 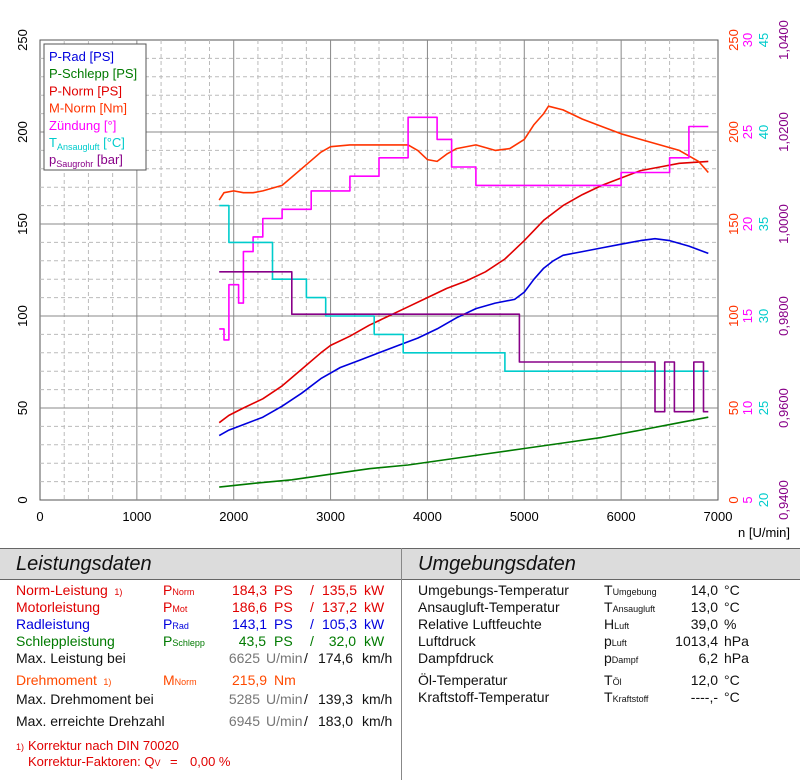 I want to click on umgebung-row: Relative Luftfeuchte HLuft 39,0%, so click(x=601, y=624).